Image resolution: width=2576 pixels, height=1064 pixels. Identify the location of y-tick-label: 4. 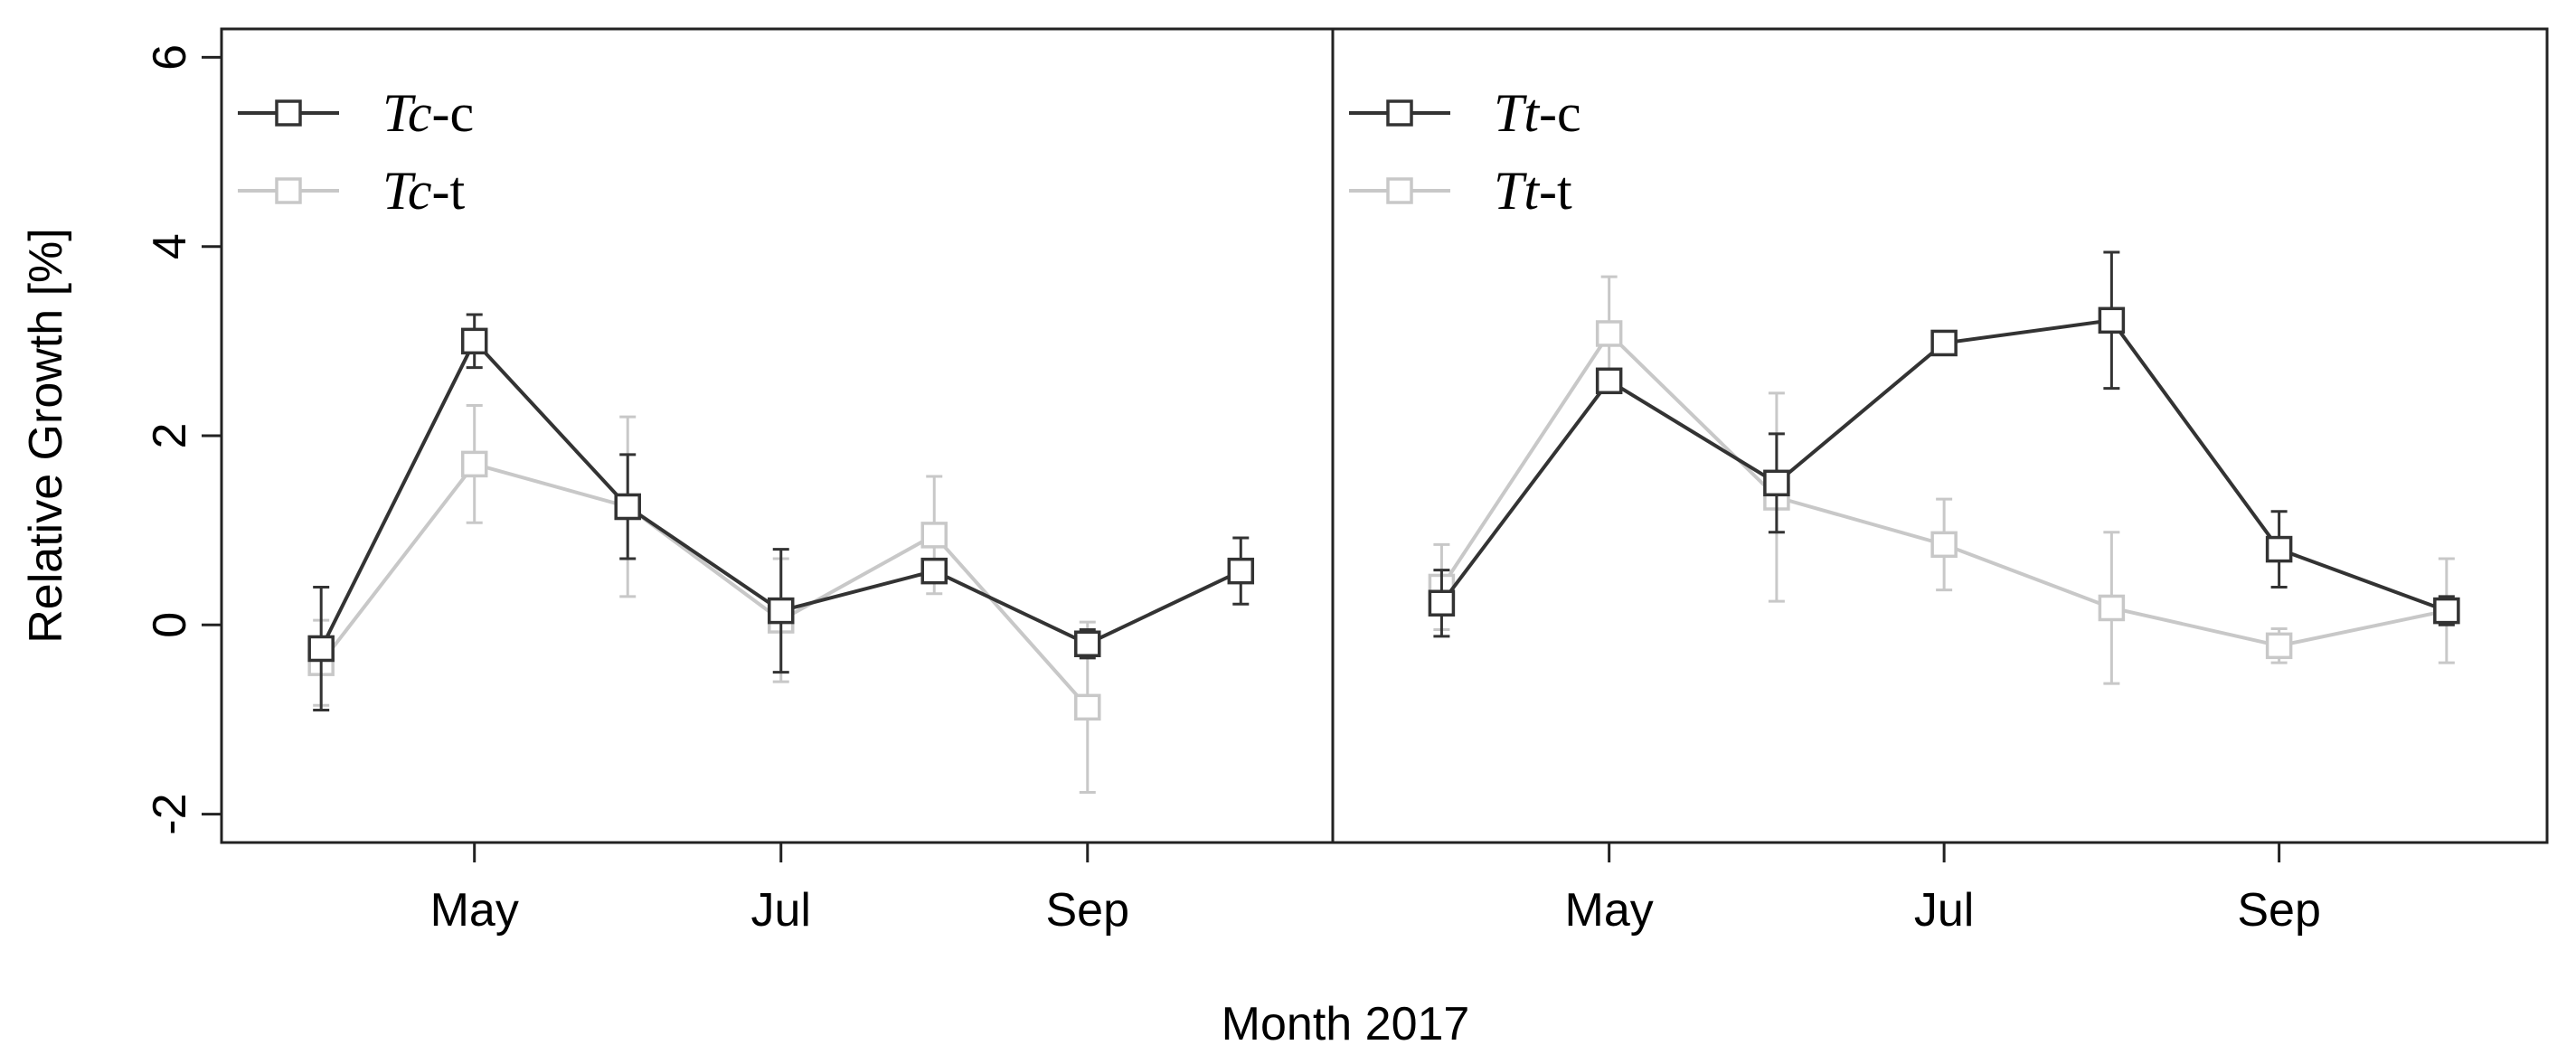
(170, 246).